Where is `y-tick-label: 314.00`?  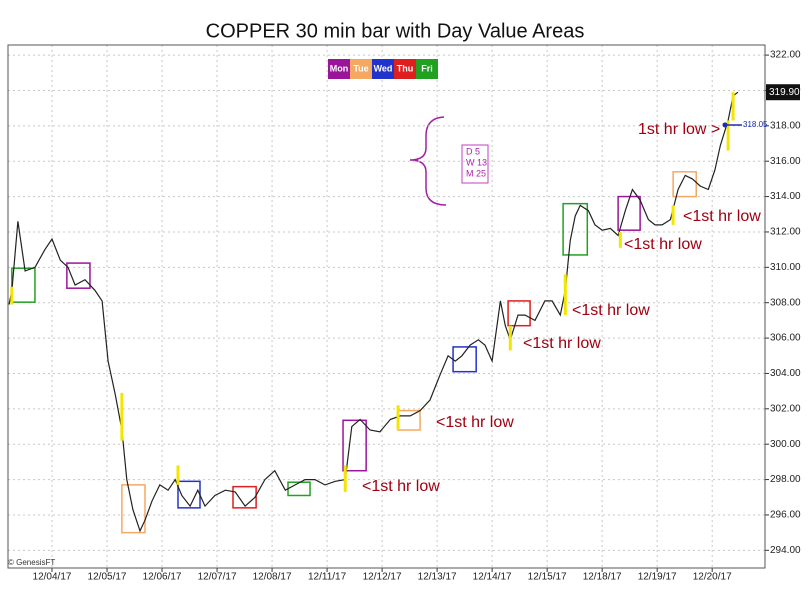
y-tick-label: 314.00 is located at coordinates (785, 196).